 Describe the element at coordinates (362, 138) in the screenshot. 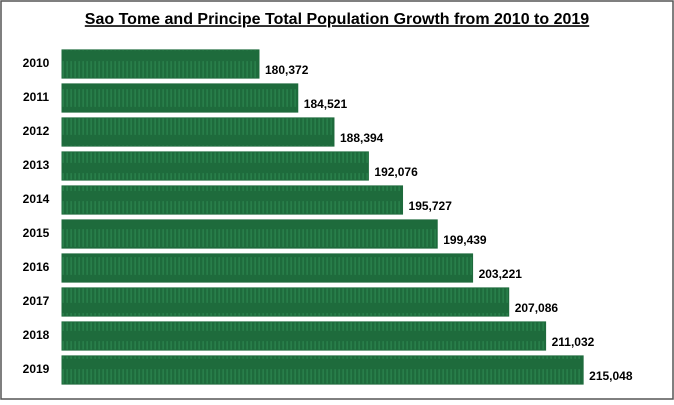

I see `value-label: 188,394` at that location.